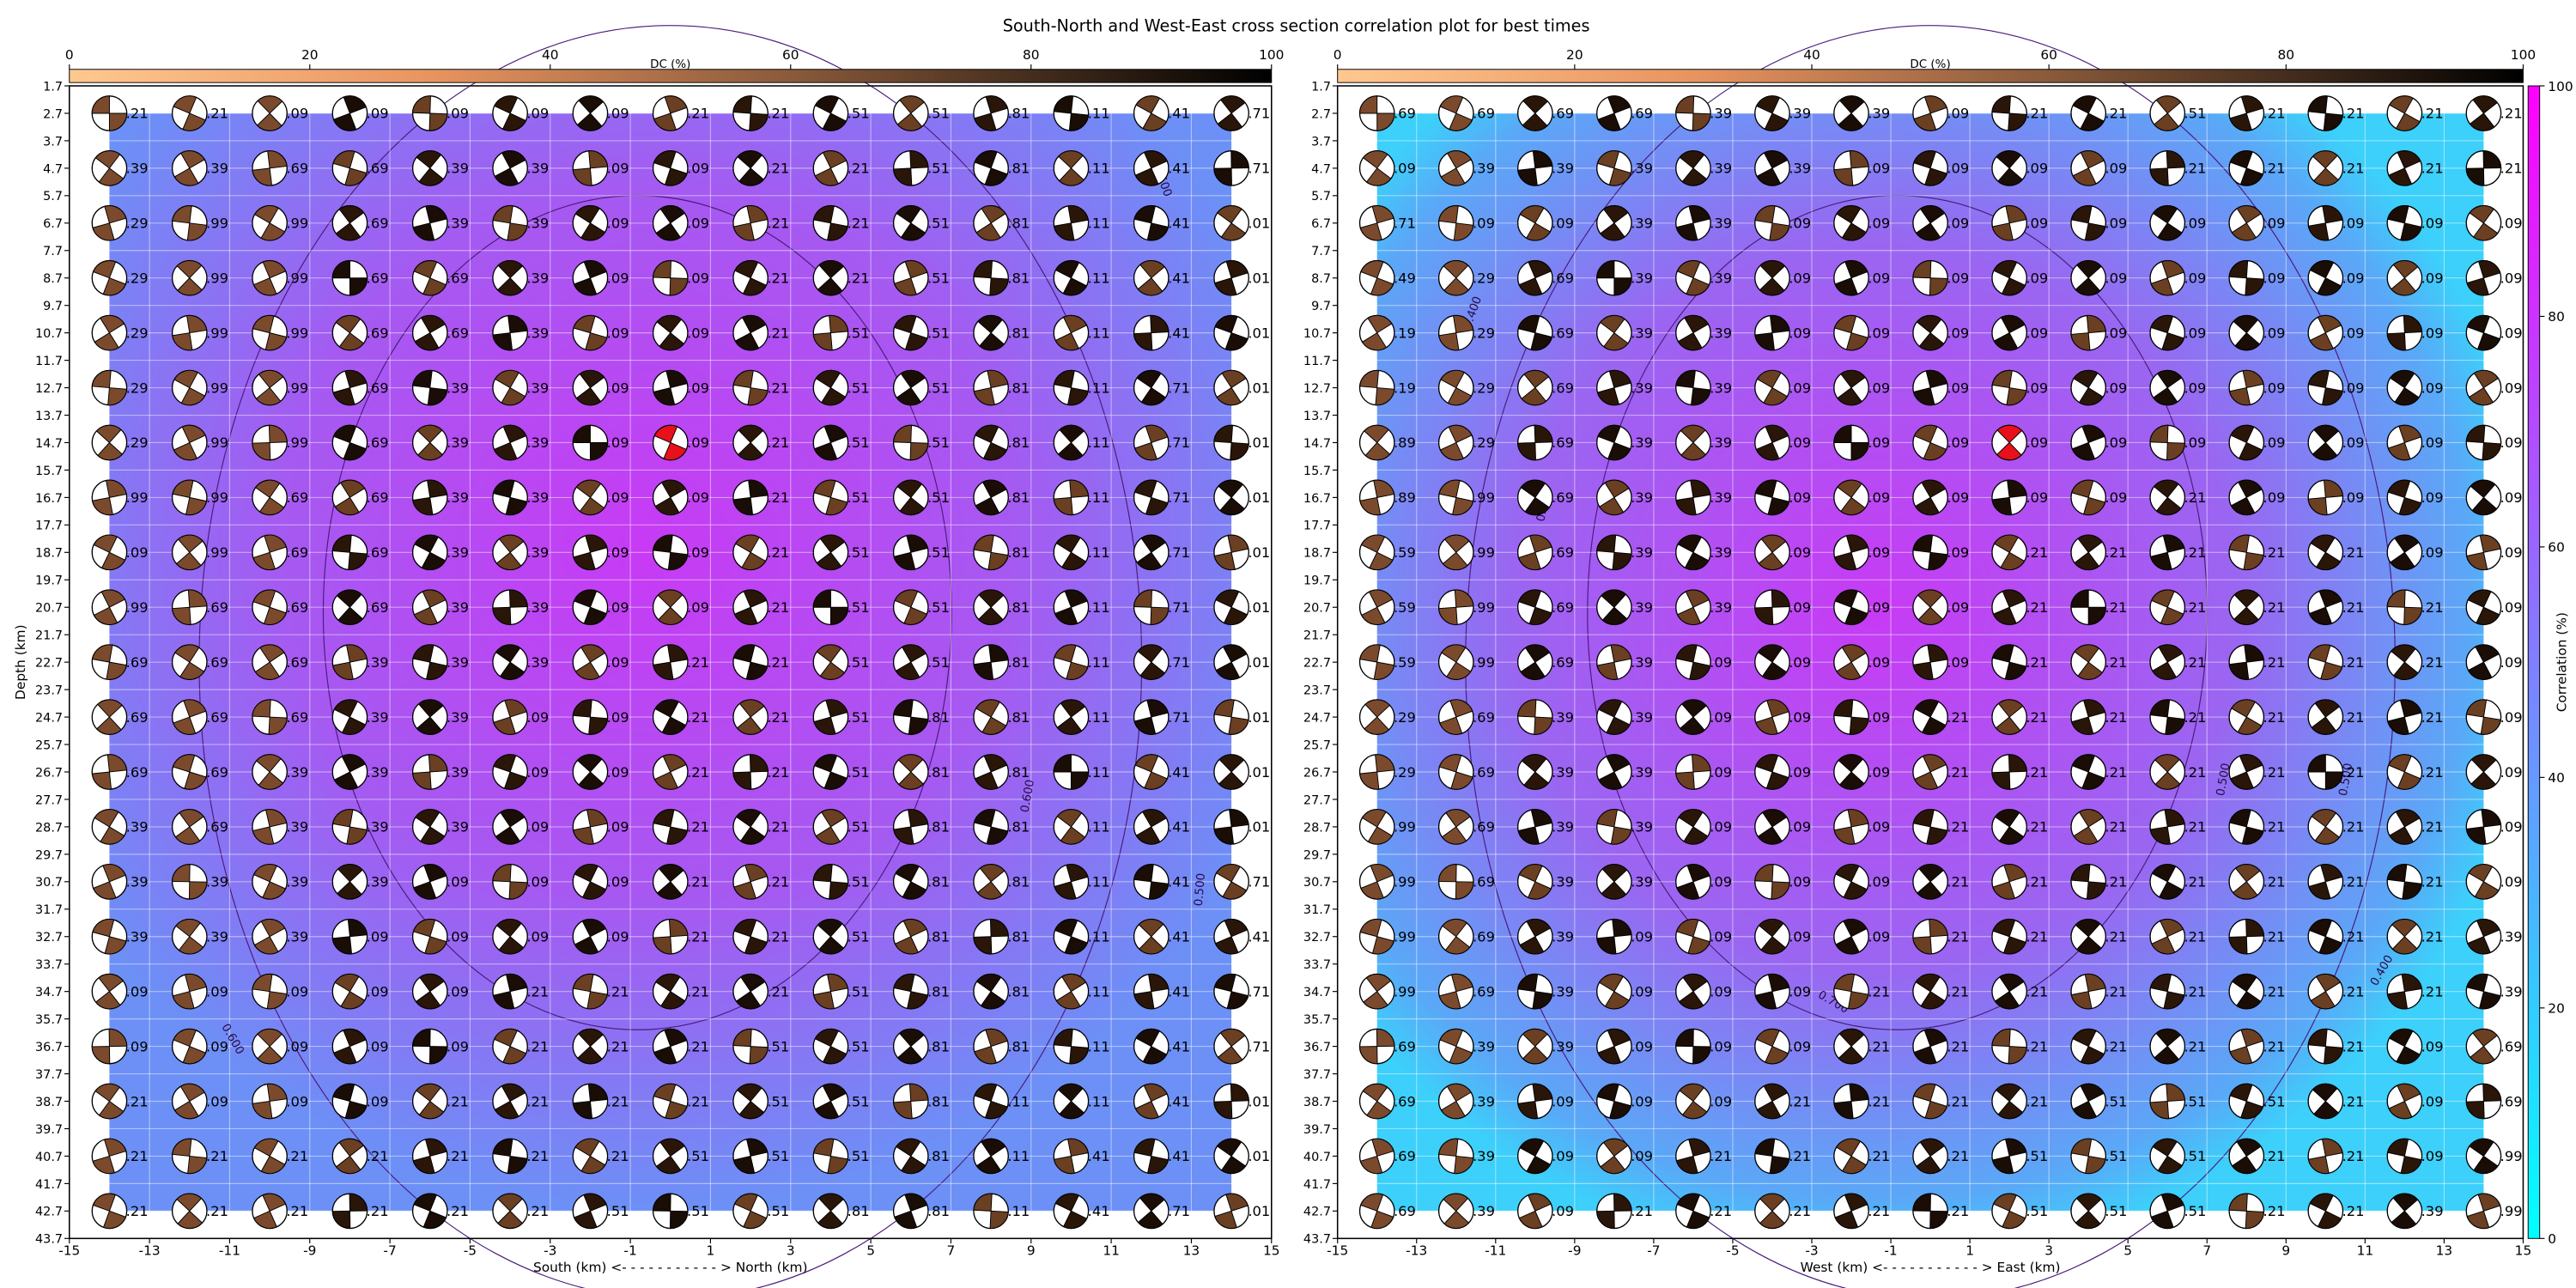  I want to click on beachball-label: .99, so click(1405, 827).